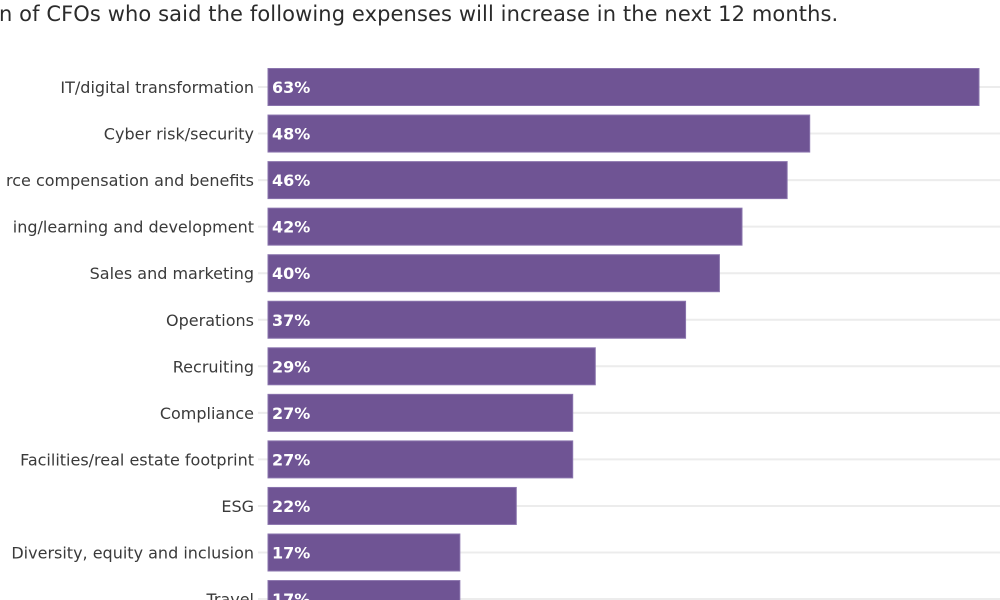 This screenshot has width=1000, height=600. What do you see at coordinates (172, 273) in the screenshot?
I see `category-label: Sales and marketing` at bounding box center [172, 273].